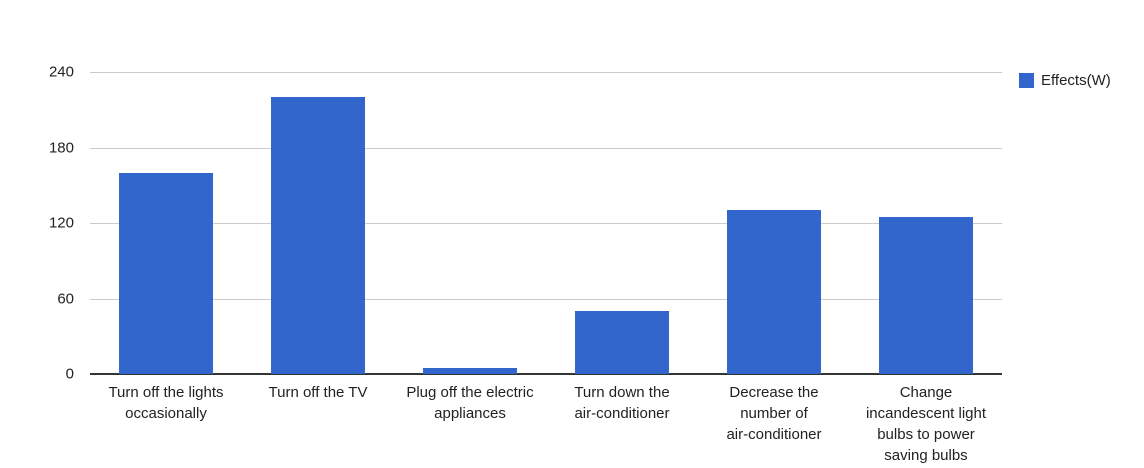 The height and width of the screenshot is (468, 1144). What do you see at coordinates (166, 424) in the screenshot?
I see `x-category-label-1: Turn off the lights occasionally` at bounding box center [166, 424].